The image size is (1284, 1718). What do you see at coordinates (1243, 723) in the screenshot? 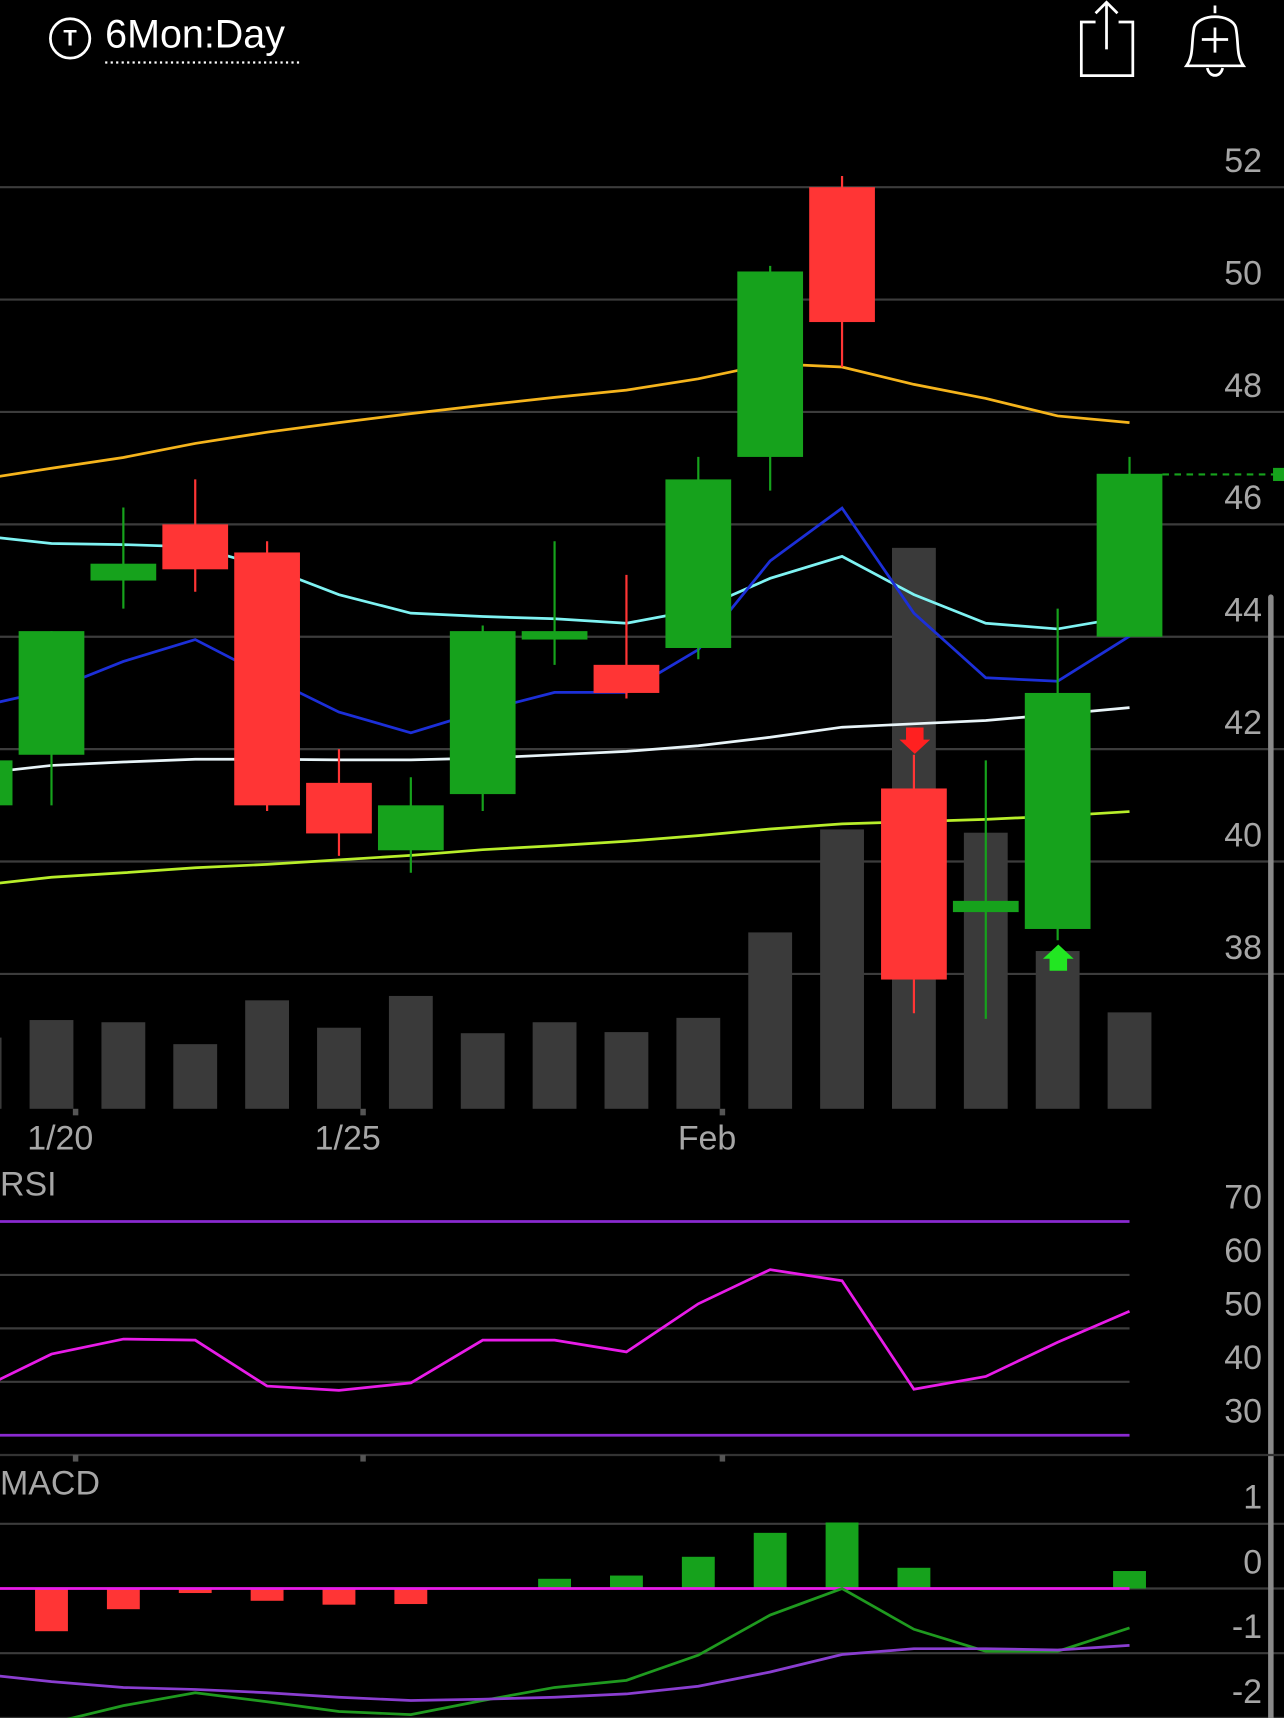
I see `y-tick-label: 42` at bounding box center [1243, 723].